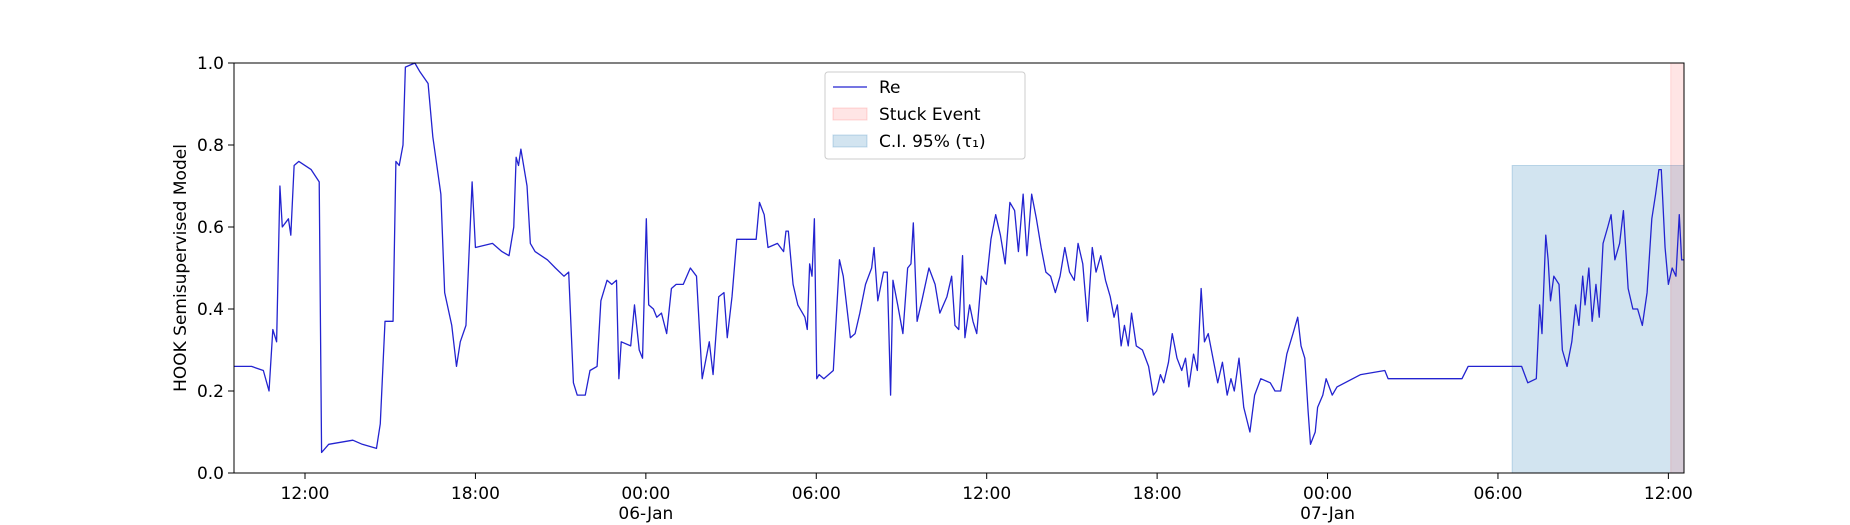  Describe the element at coordinates (1327, 504) in the screenshot. I see `x-tick-label: 00:00 07-Jan` at that location.